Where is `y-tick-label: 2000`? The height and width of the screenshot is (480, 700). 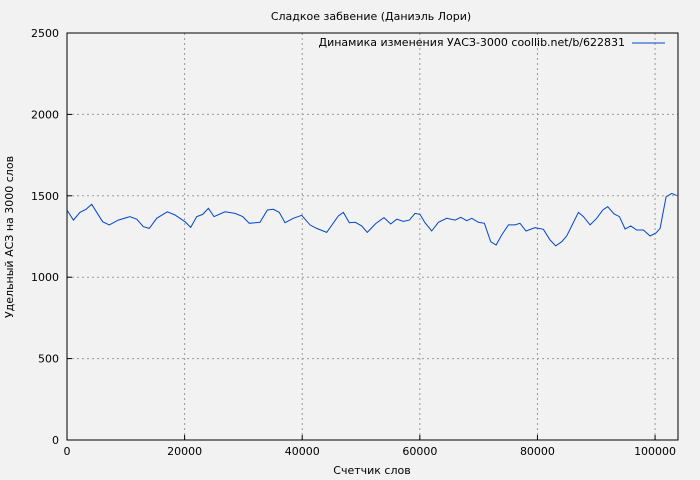
y-tick-label: 2000 is located at coordinates (45, 114).